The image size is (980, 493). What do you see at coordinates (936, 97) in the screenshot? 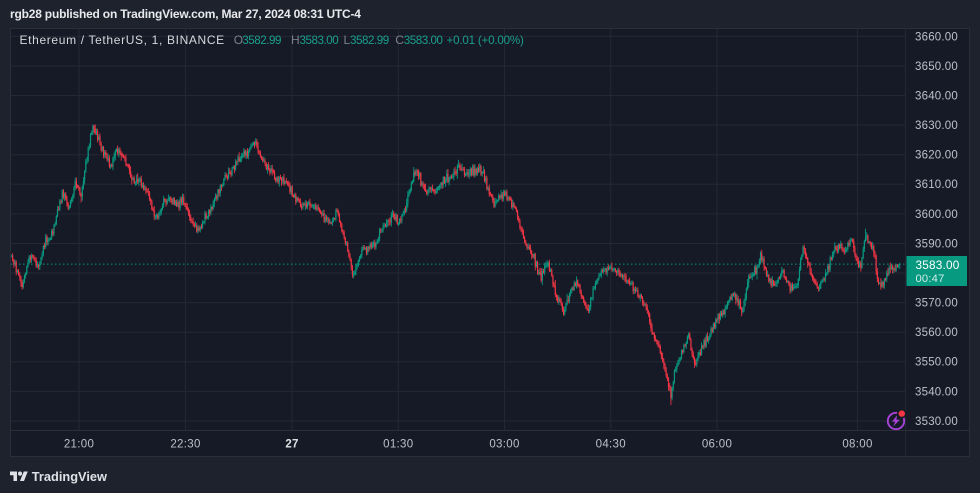
I see `svg-text: 3640.00` at bounding box center [936, 97].